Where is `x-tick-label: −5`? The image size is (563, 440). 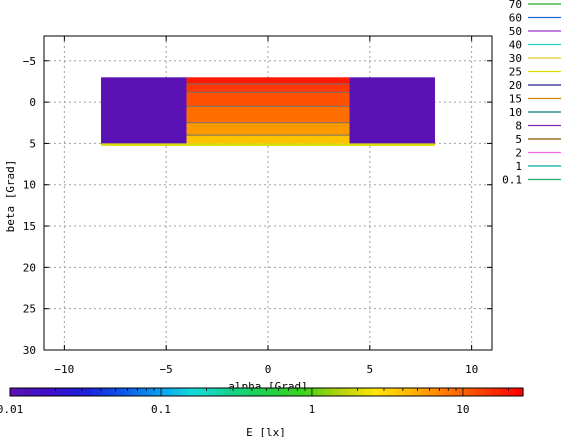 x-tick-label: −5 is located at coordinates (166, 369).